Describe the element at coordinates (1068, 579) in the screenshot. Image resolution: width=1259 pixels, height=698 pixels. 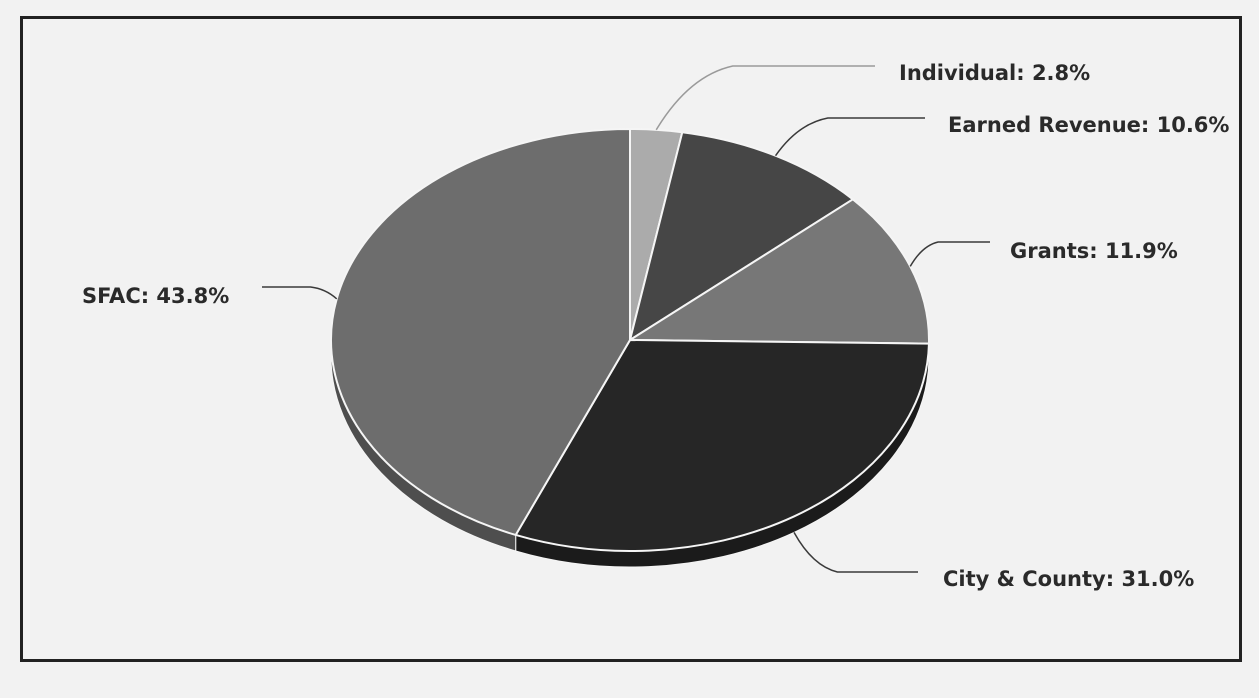
I see `slice-label-city-county: City & County: 31.0%` at that location.